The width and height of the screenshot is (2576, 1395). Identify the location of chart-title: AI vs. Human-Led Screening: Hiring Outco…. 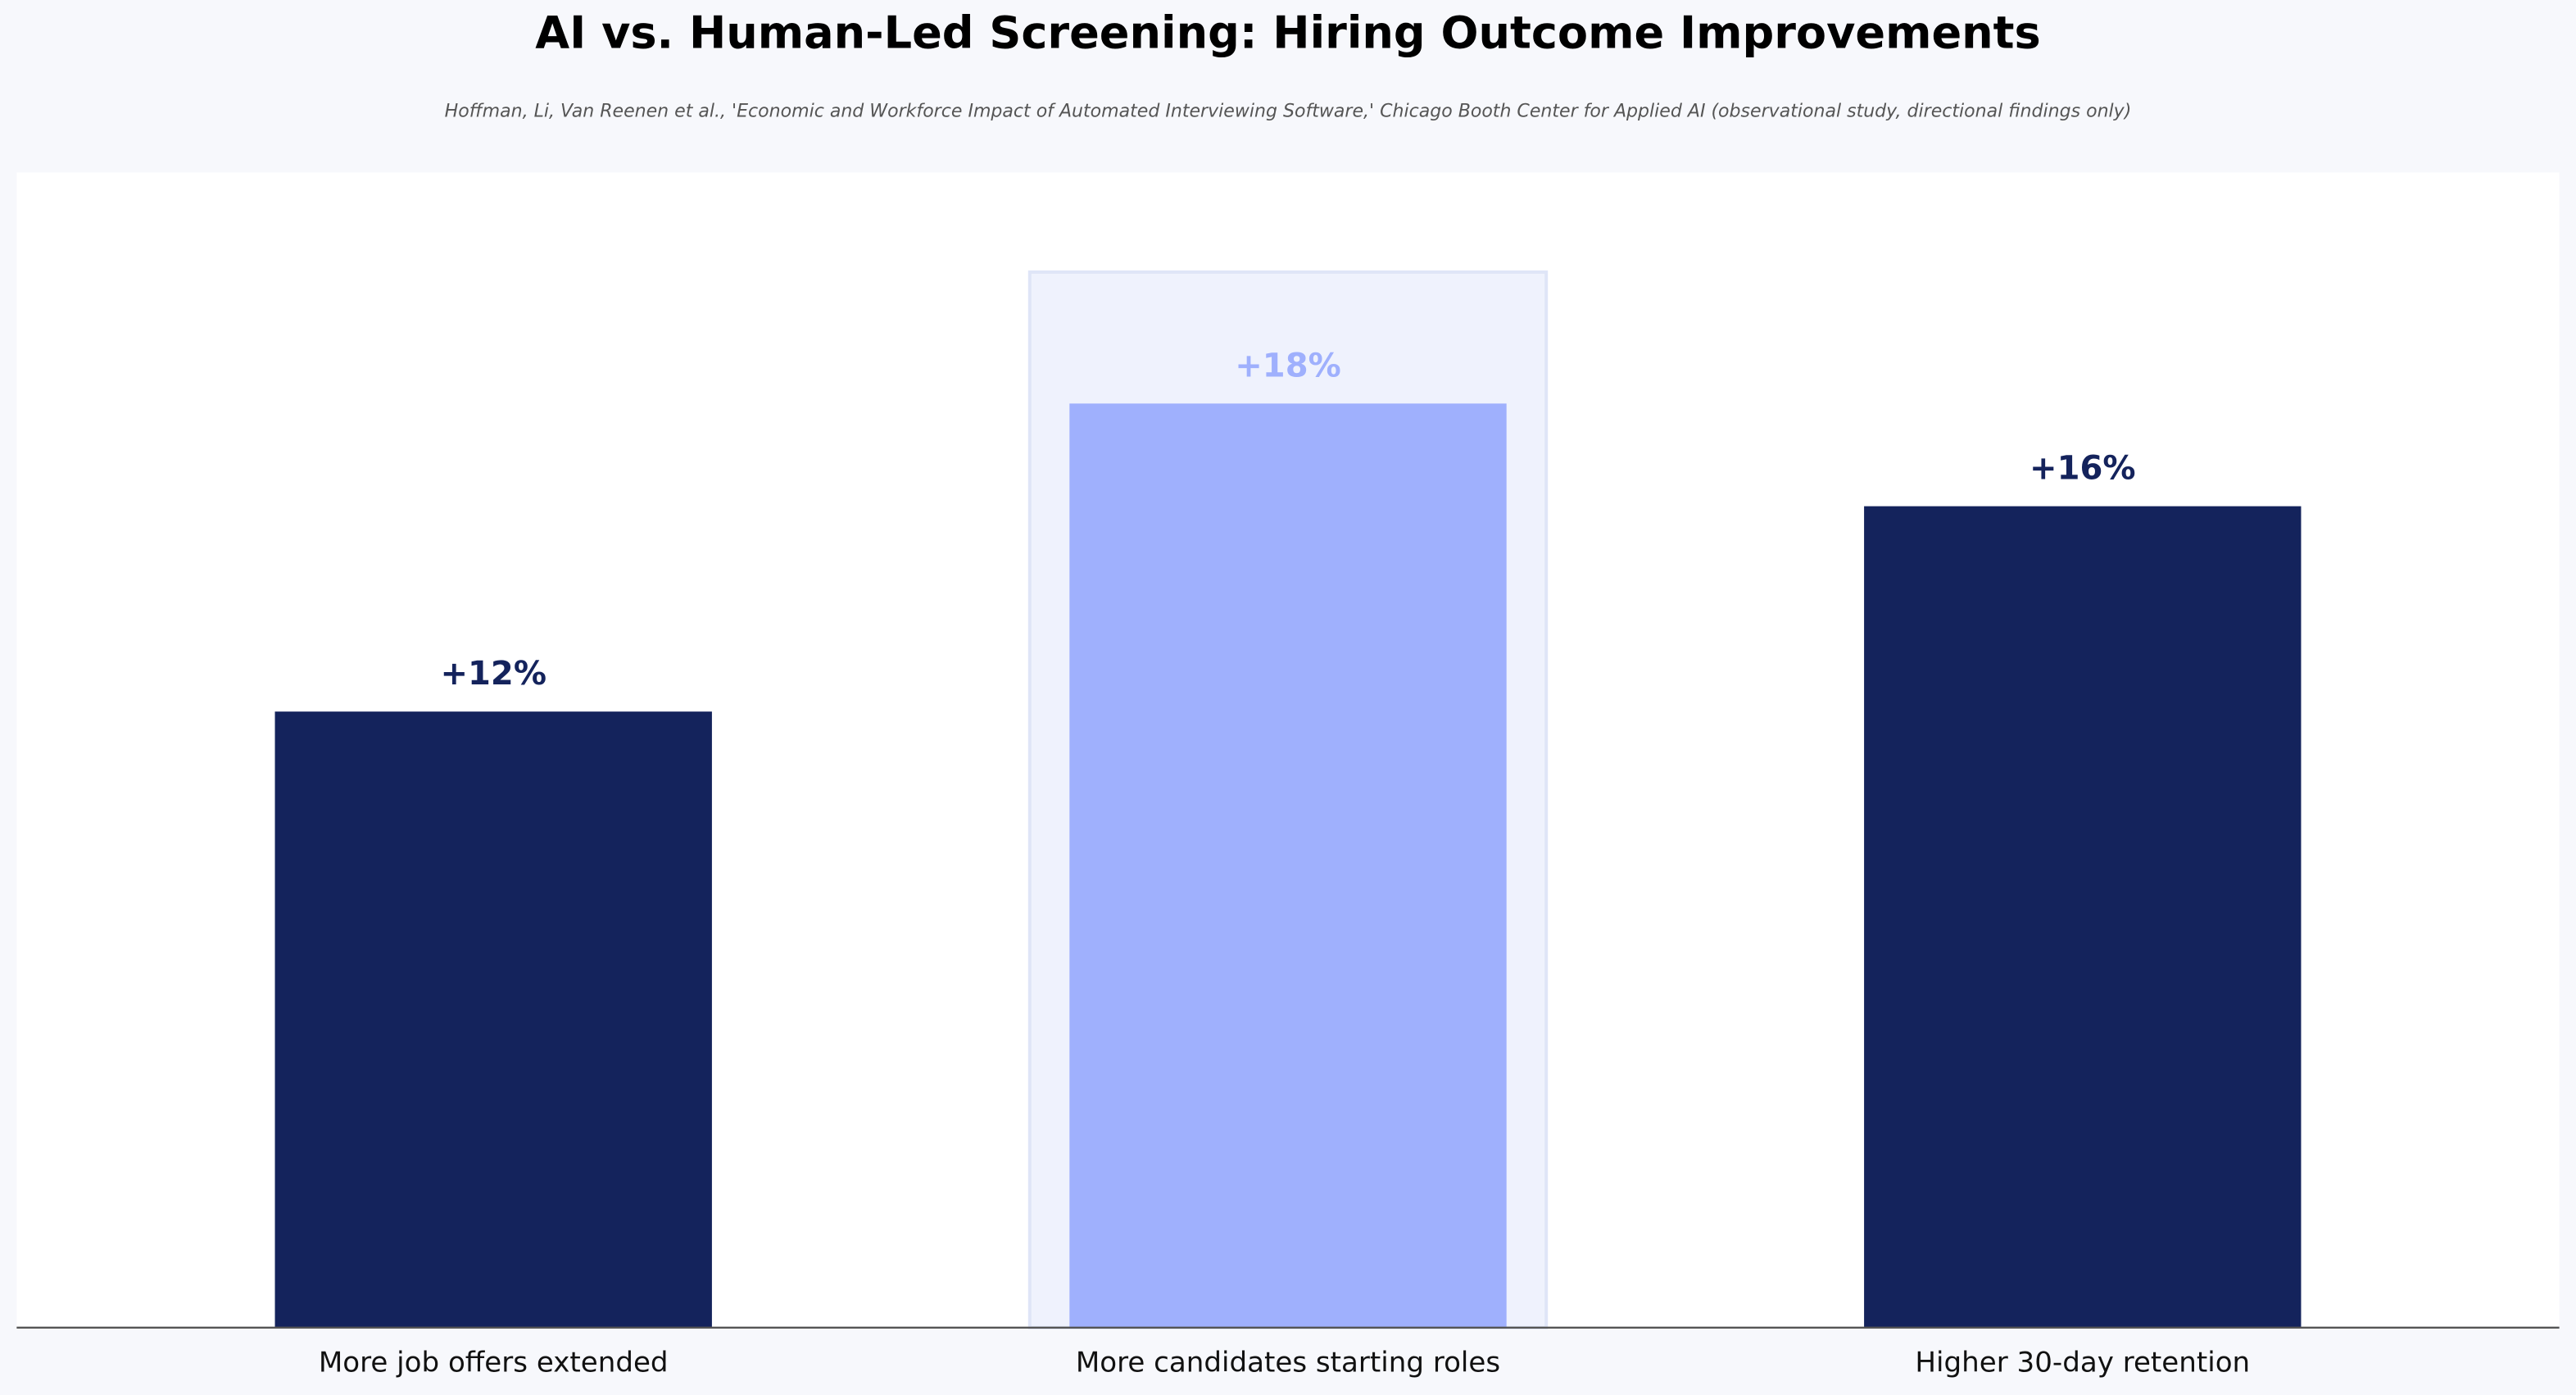
(1288, 33).